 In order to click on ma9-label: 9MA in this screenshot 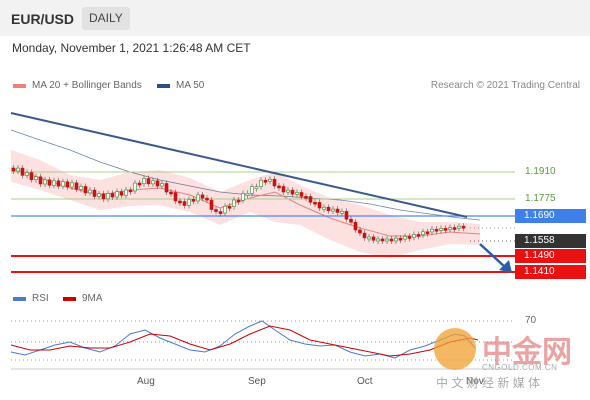, I will do `click(92, 298)`.